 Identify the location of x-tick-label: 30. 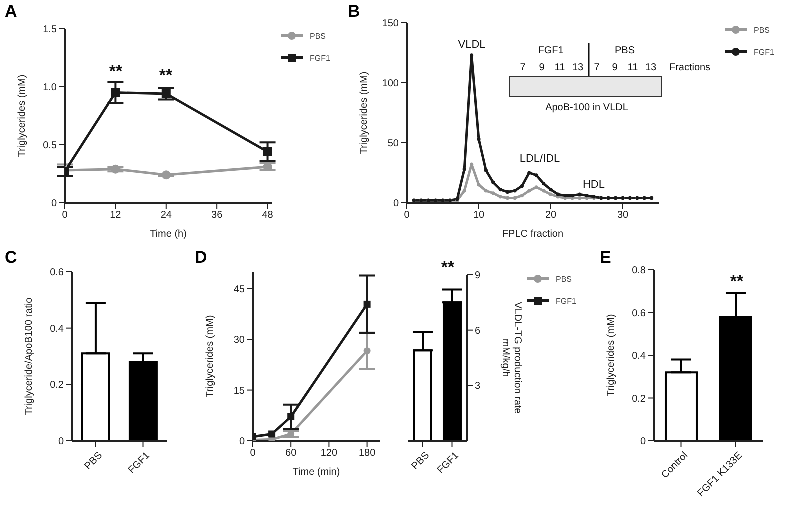
(623, 216).